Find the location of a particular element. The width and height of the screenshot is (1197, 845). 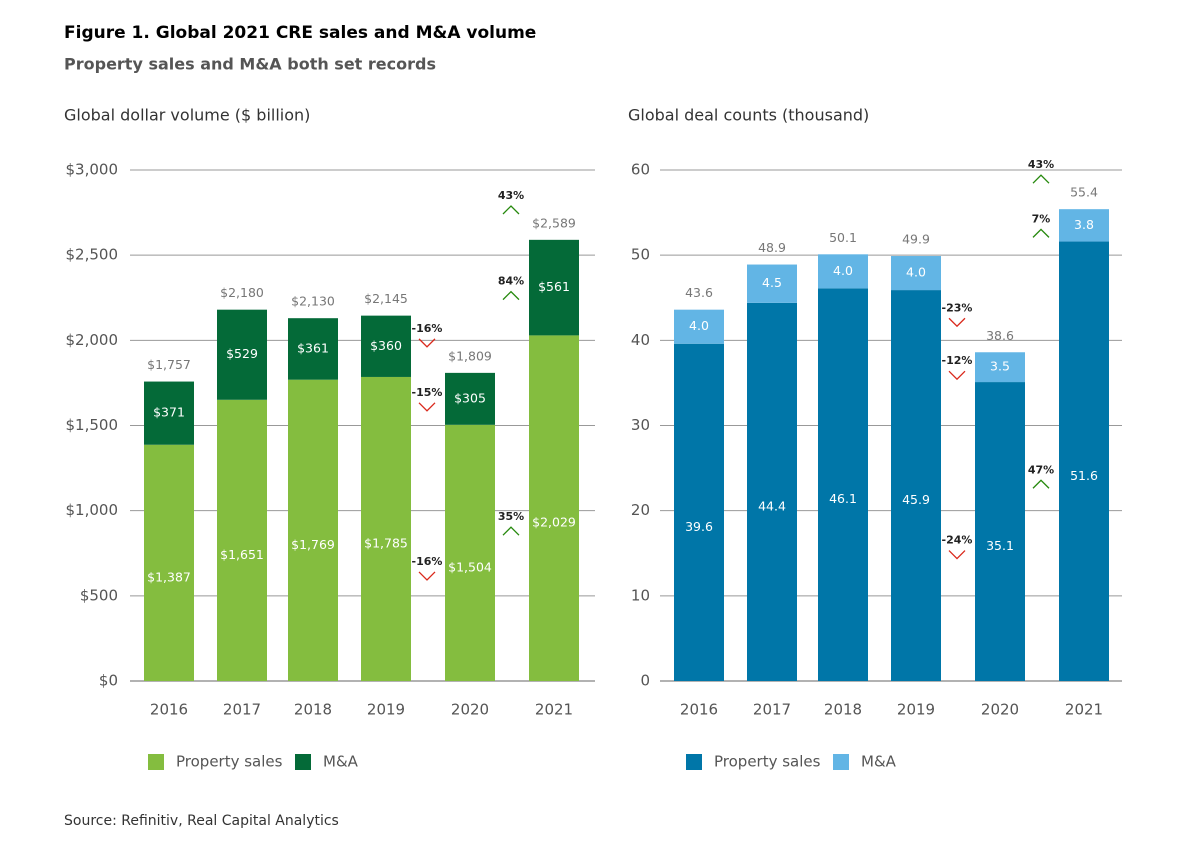

x-tick-label: 2021 is located at coordinates (554, 710).